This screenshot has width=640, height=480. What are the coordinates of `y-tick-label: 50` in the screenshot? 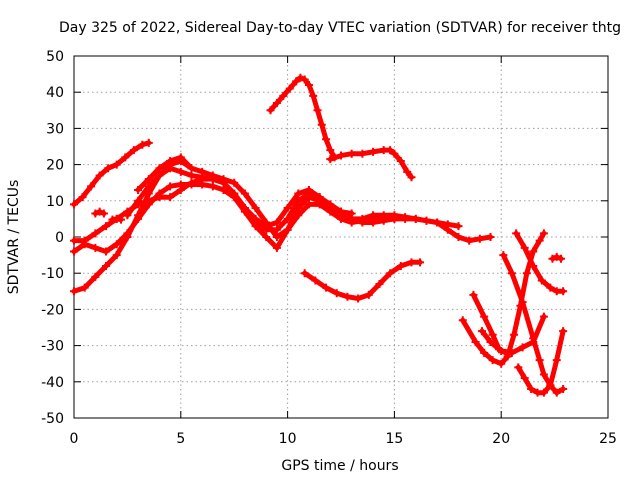 It's located at (55, 57).